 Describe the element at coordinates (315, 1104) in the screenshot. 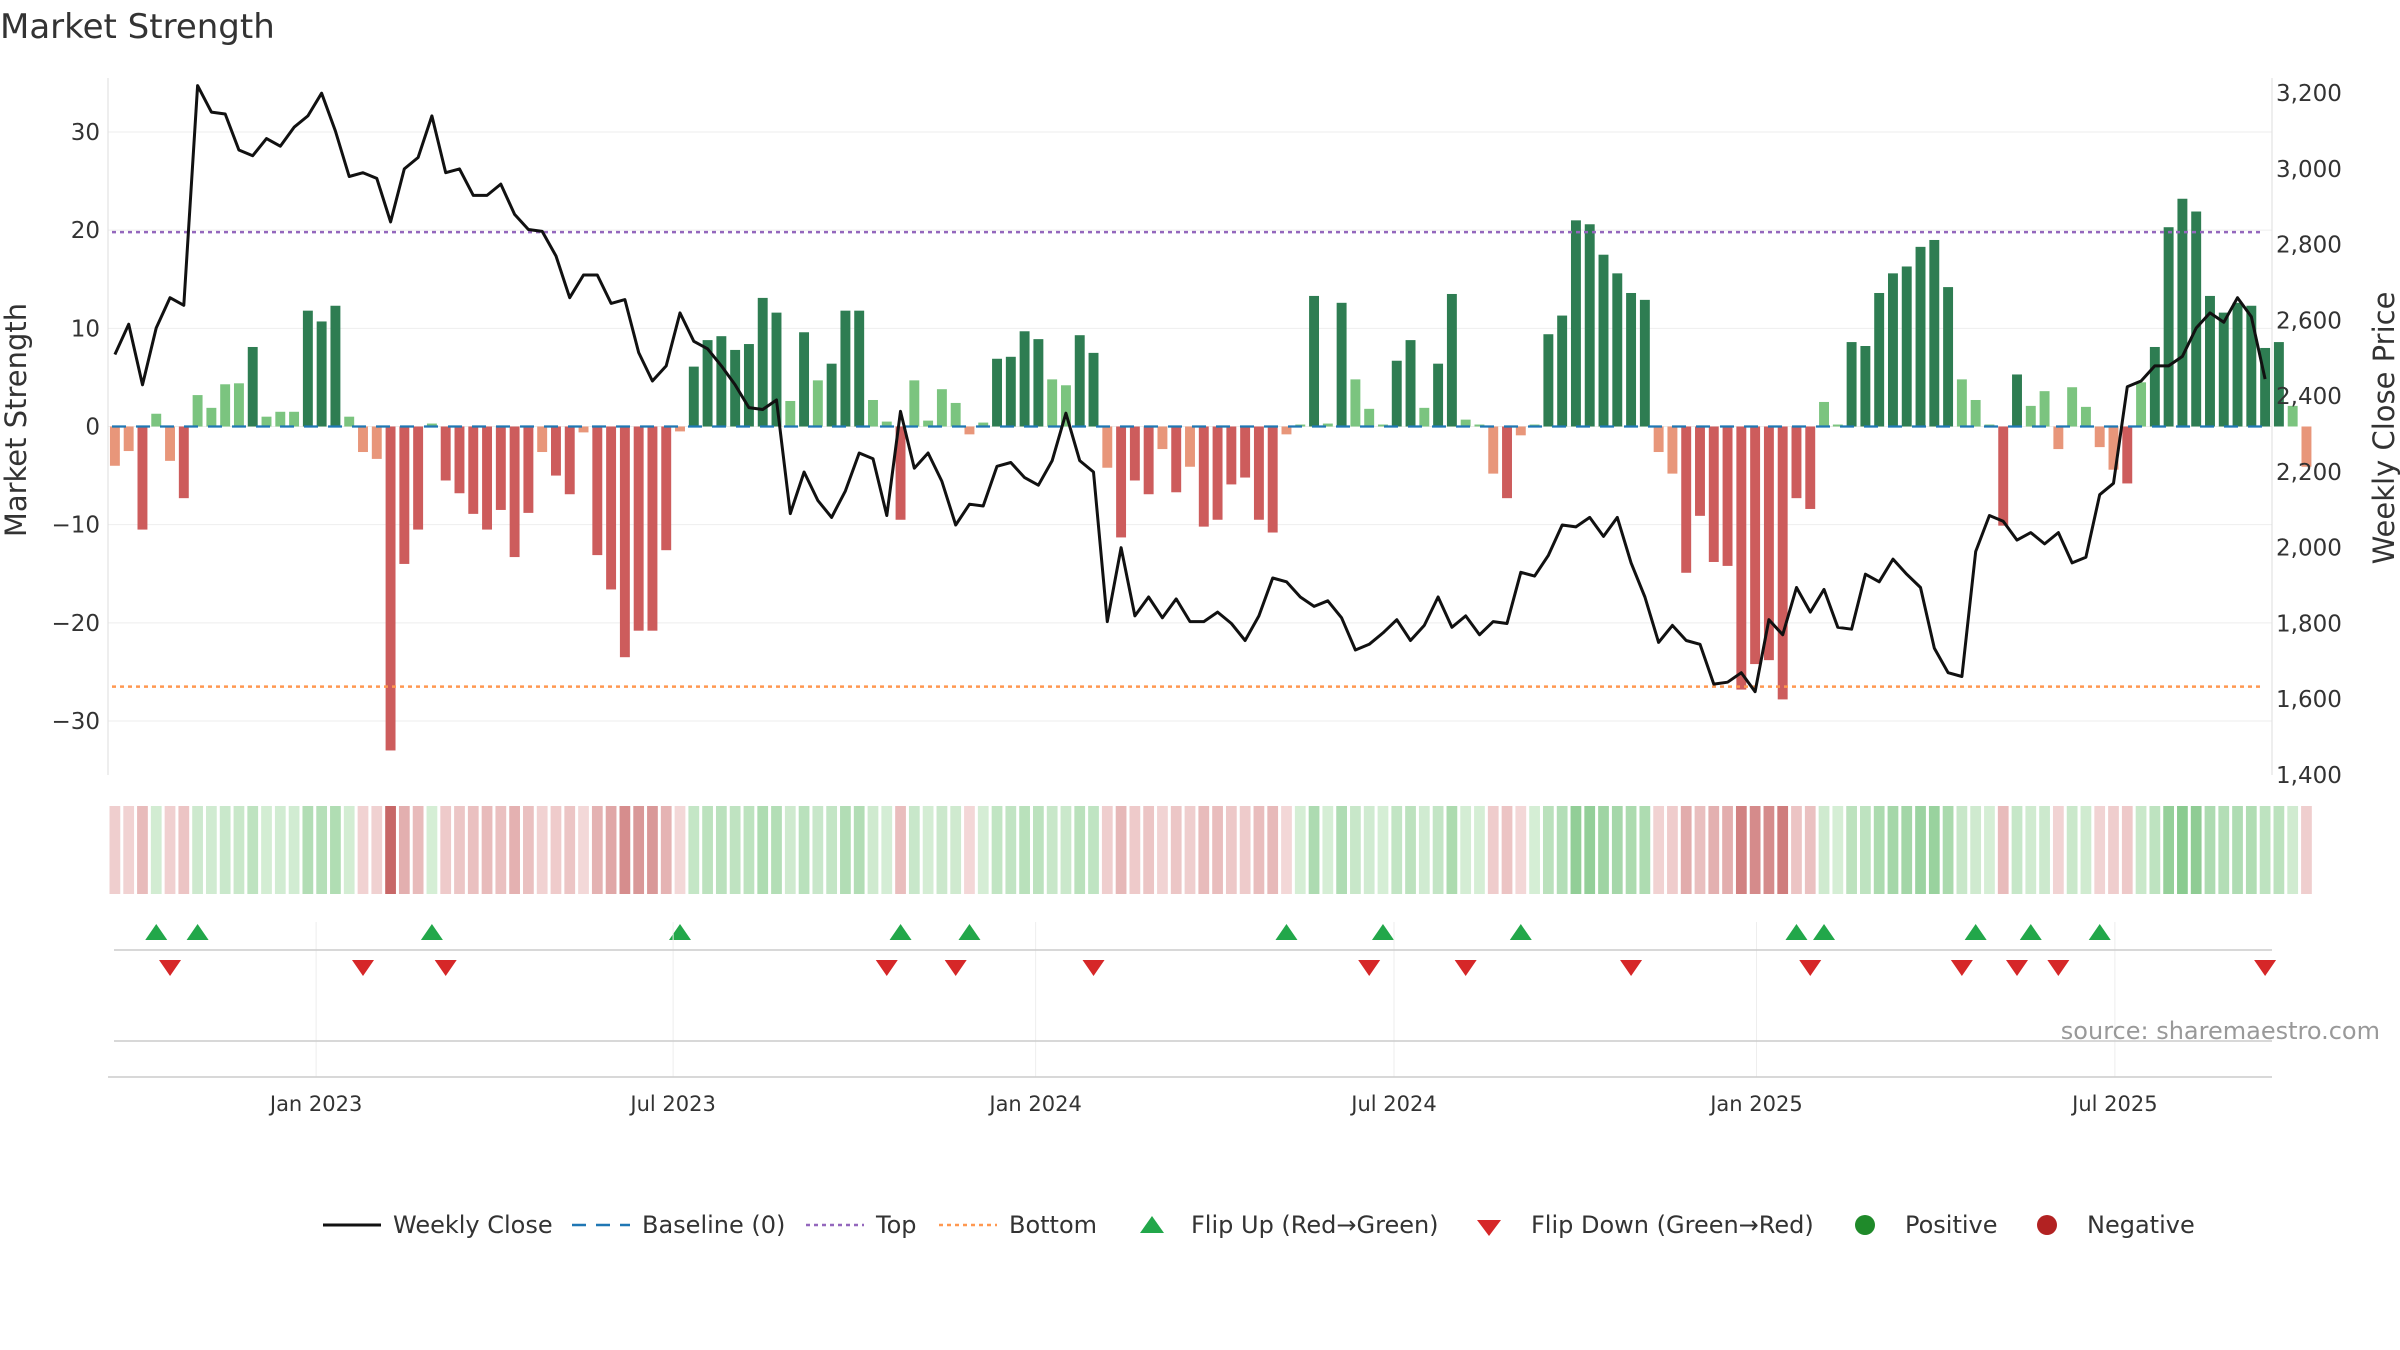

I see `x-tick-label: Jan 2023` at that location.